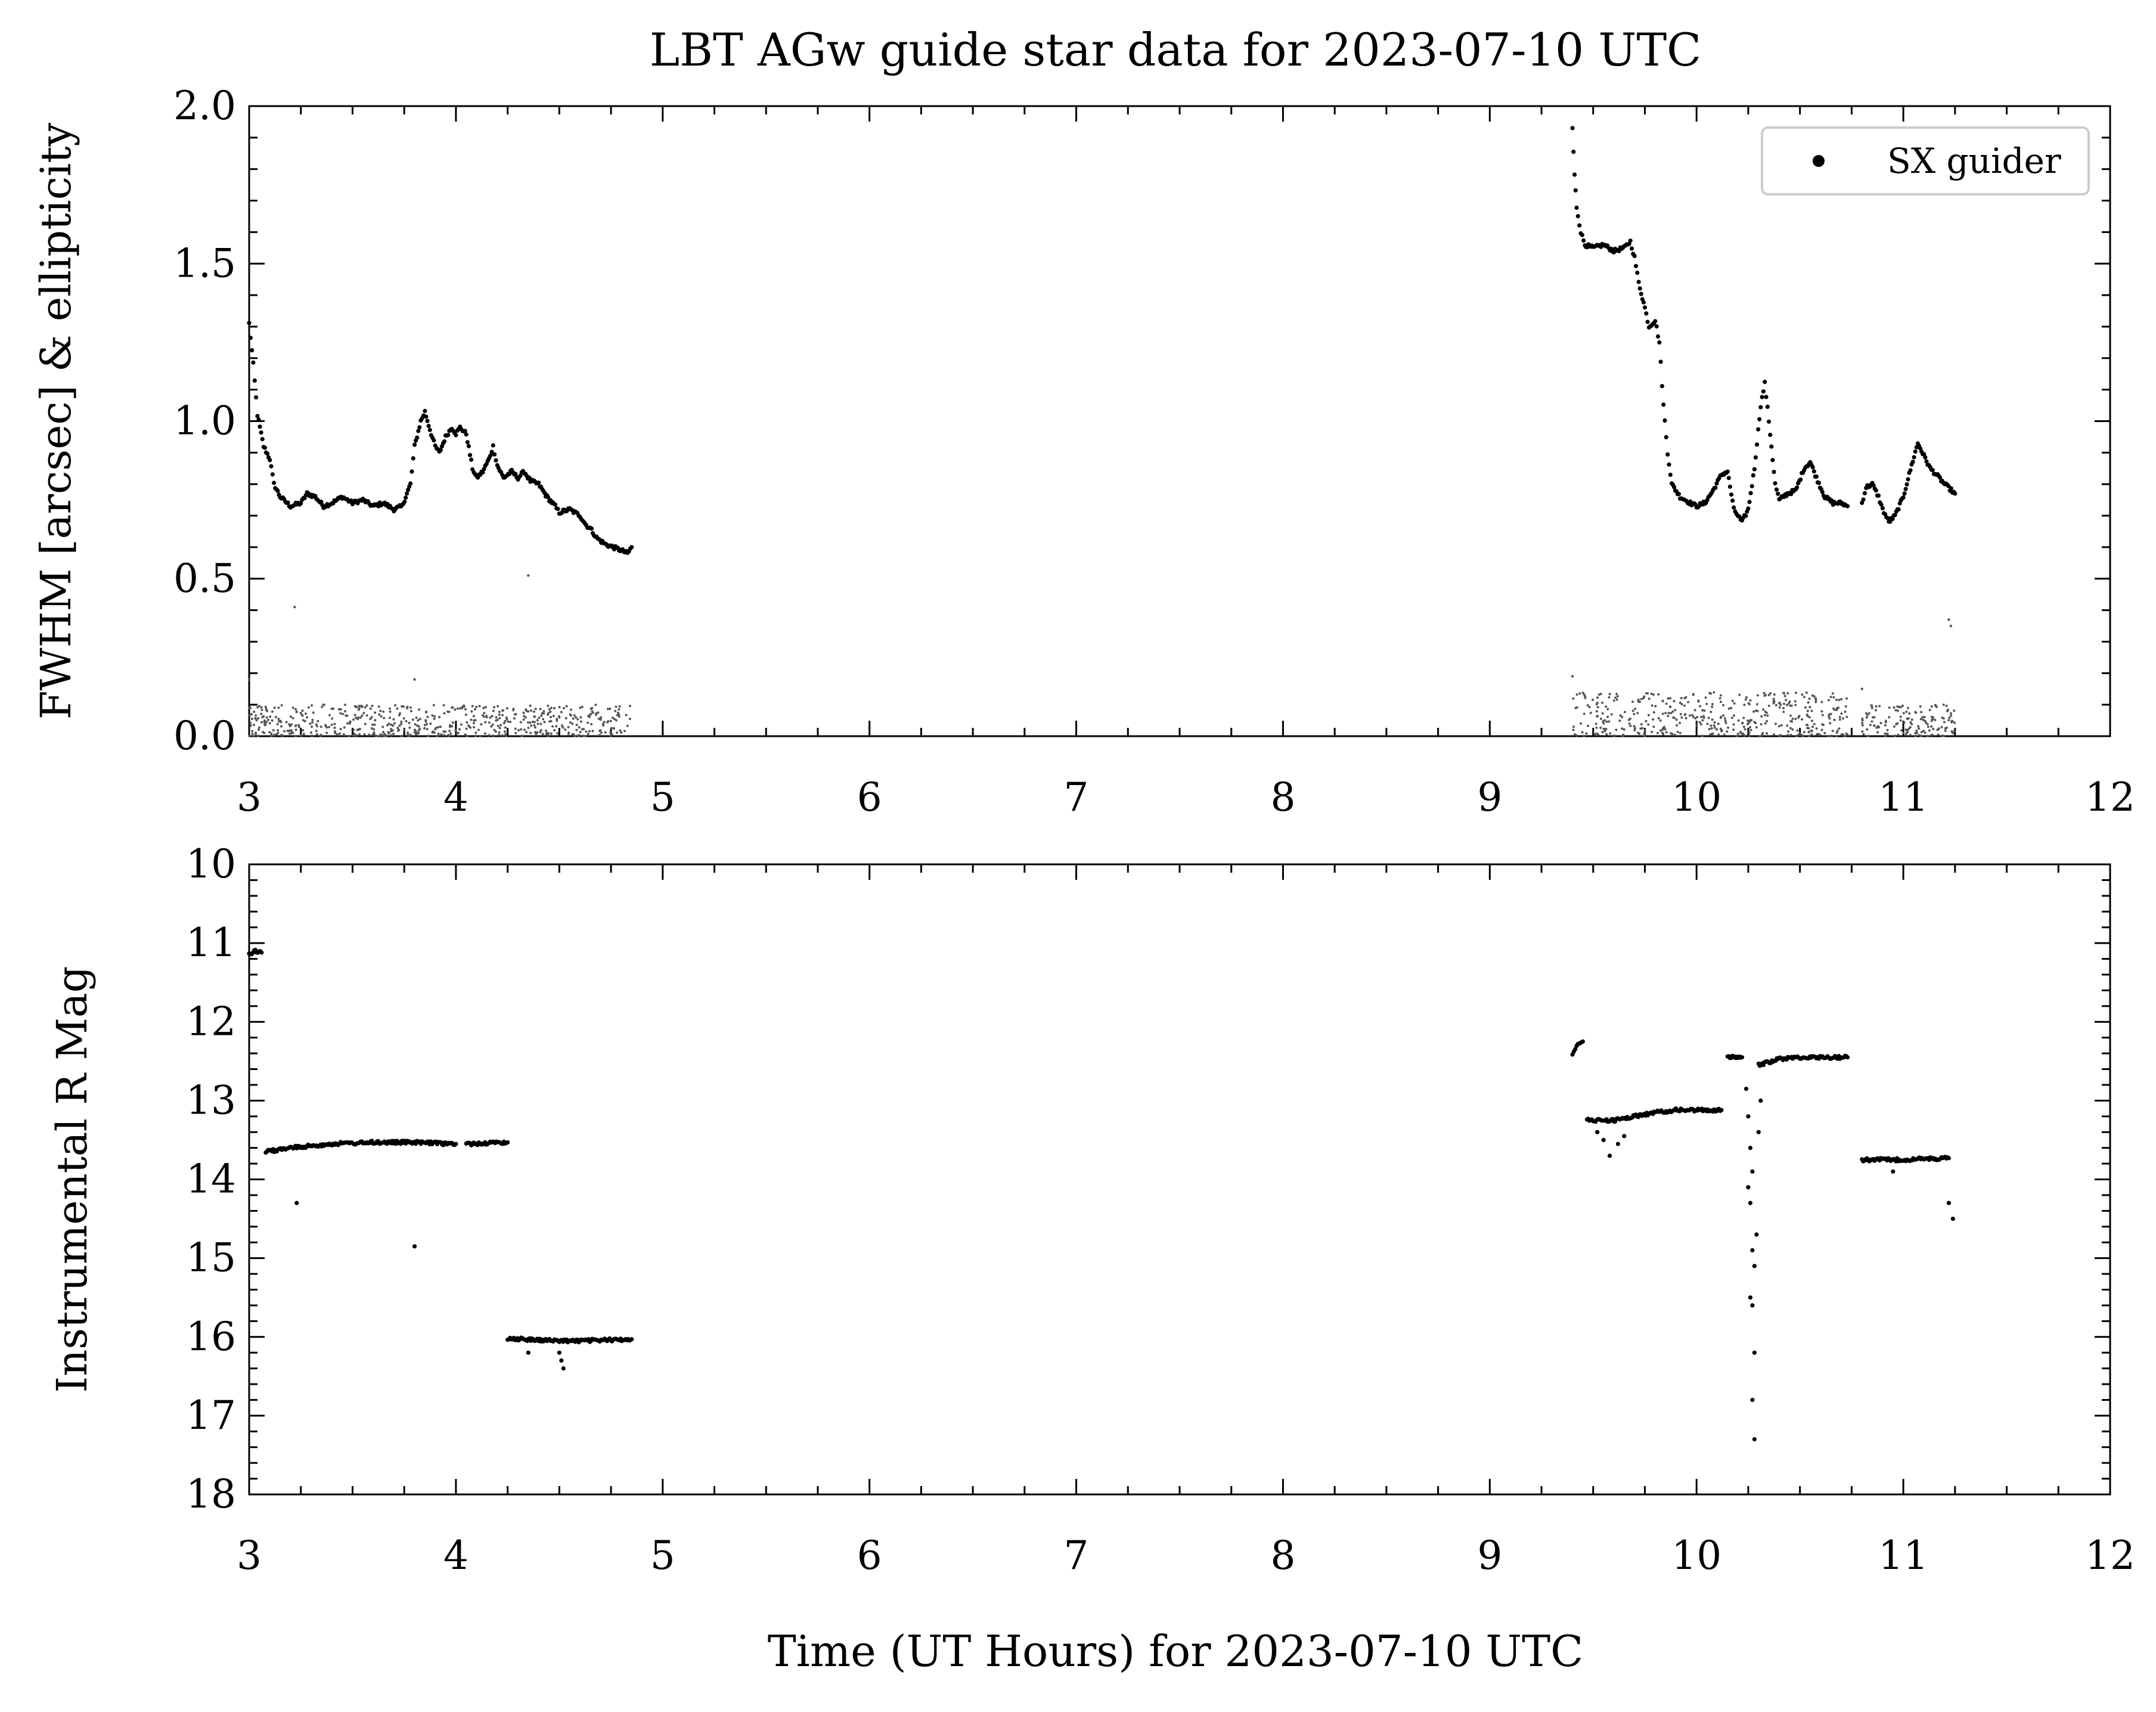 This screenshot has width=2156, height=1712. Describe the element at coordinates (1282, 1555) in the screenshot. I see `x-tick-label: 8` at that location.